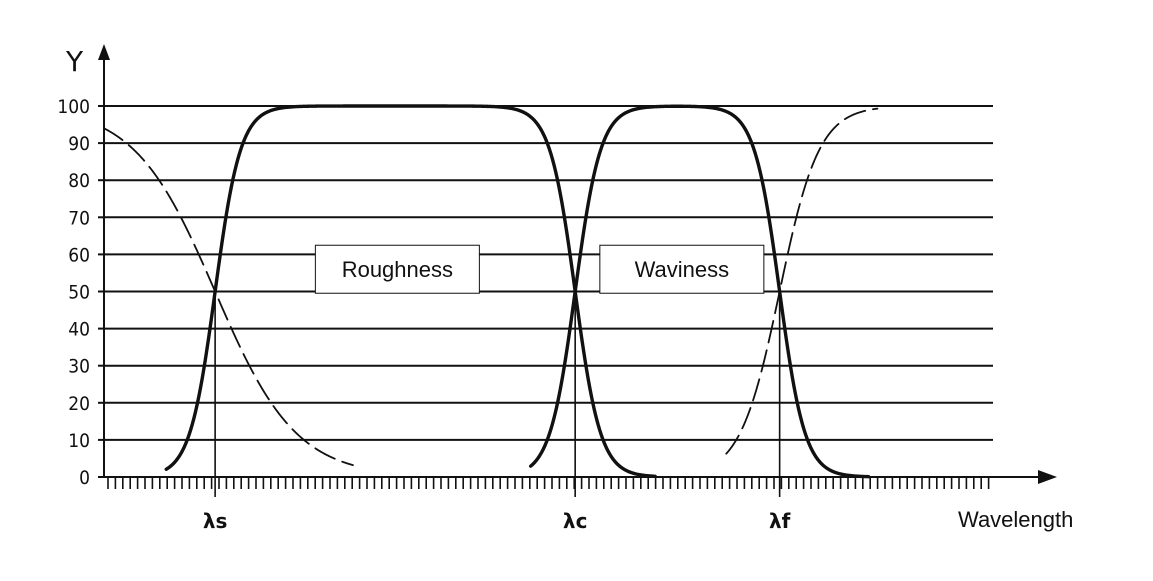 This screenshot has height=581, width=1153. Describe the element at coordinates (79, 441) in the screenshot. I see `y-tick-label: 10` at that location.